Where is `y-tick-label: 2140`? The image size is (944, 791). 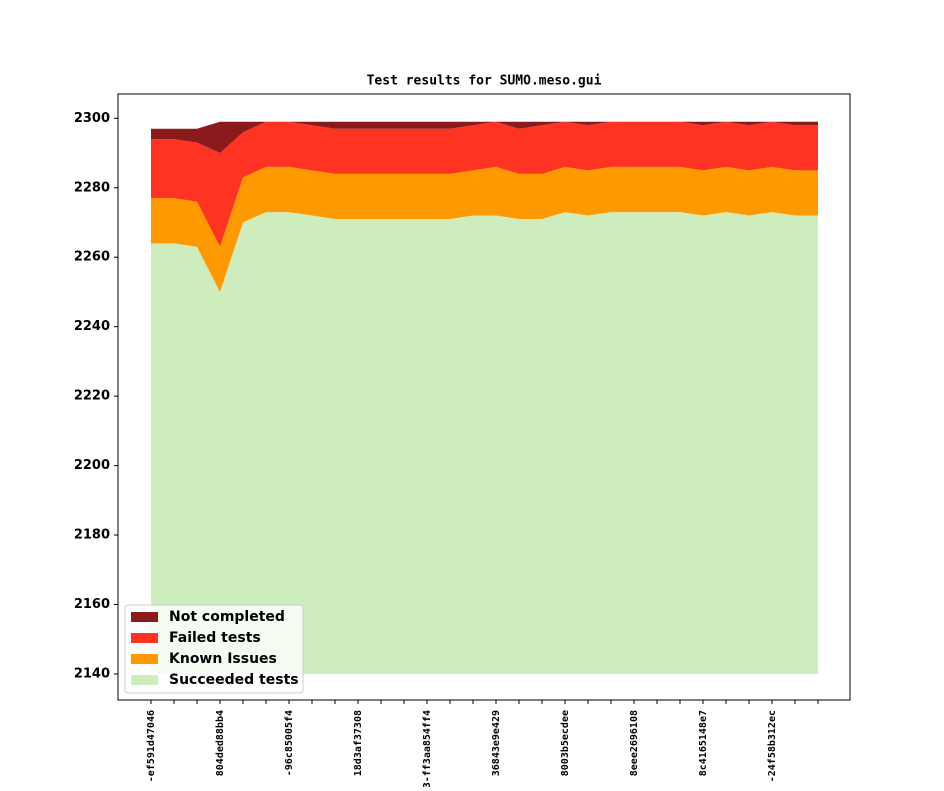
y-tick-label: 2140 is located at coordinates (92, 673).